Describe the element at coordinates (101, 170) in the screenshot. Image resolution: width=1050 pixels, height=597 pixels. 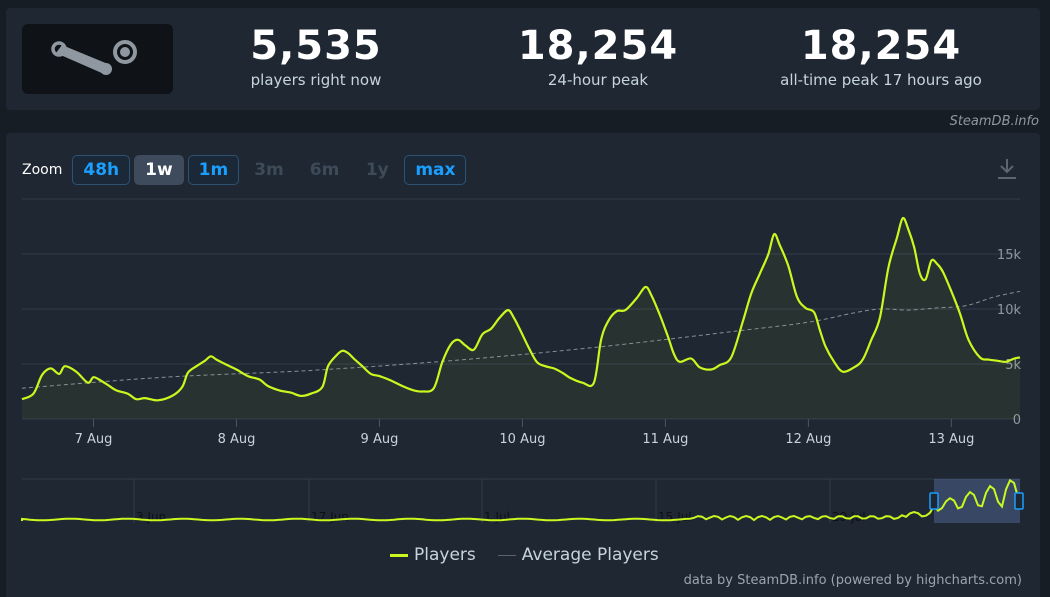
I see `zoom-48h-button: 48h` at that location.